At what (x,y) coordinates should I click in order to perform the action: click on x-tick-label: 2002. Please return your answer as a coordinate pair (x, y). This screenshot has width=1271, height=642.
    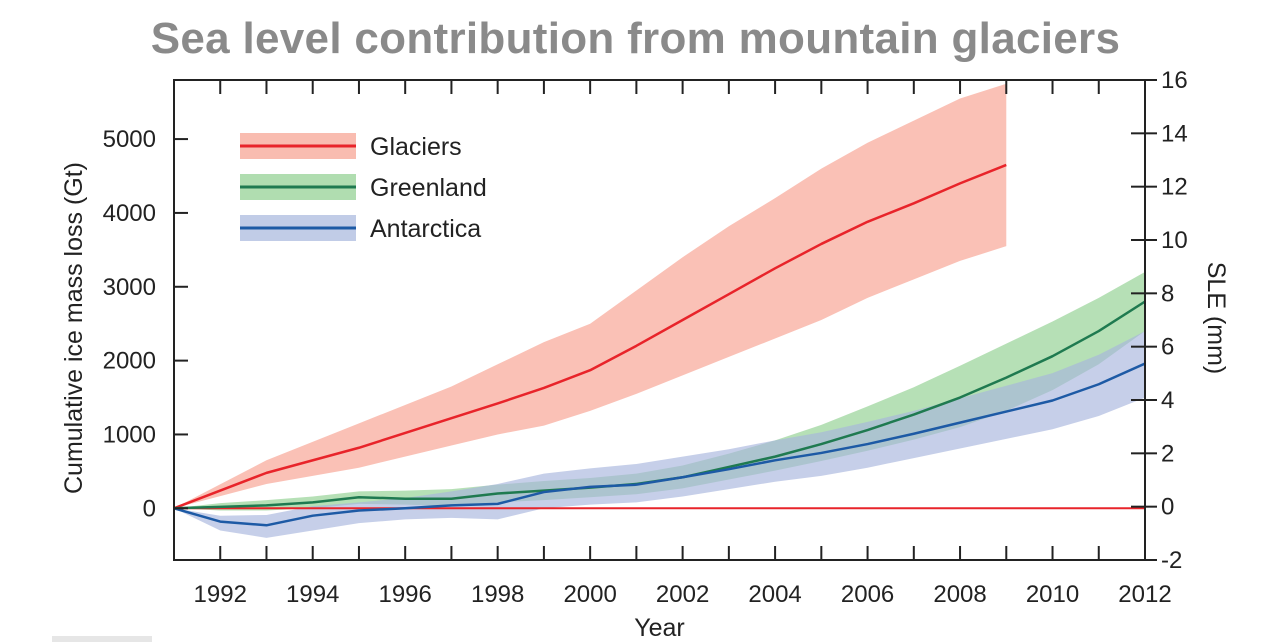
    Looking at the image, I should click on (682, 594).